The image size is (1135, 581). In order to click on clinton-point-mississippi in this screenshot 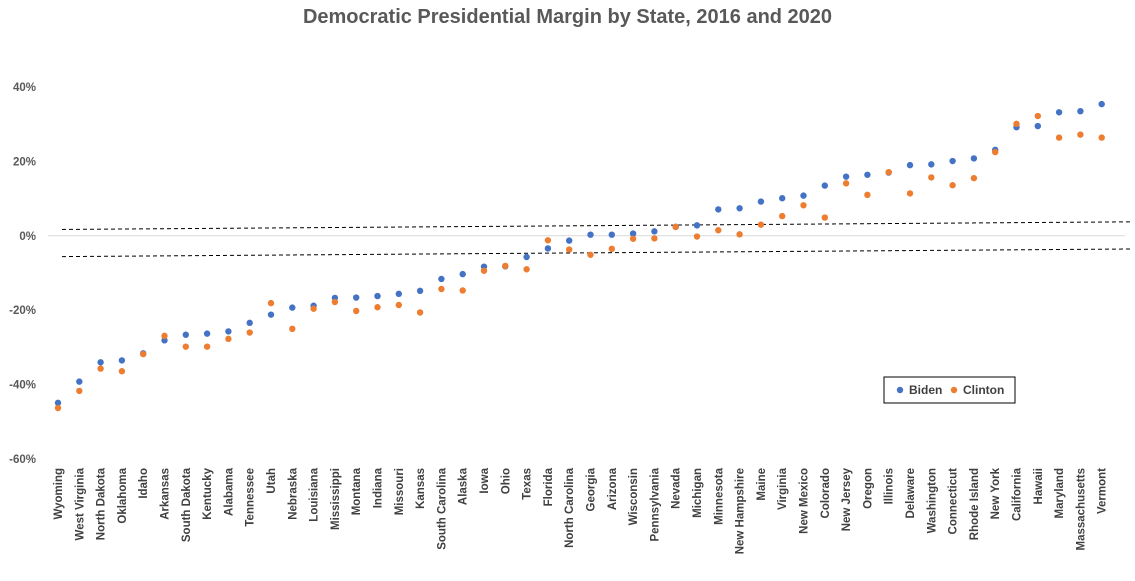, I will do `click(335, 302)`.